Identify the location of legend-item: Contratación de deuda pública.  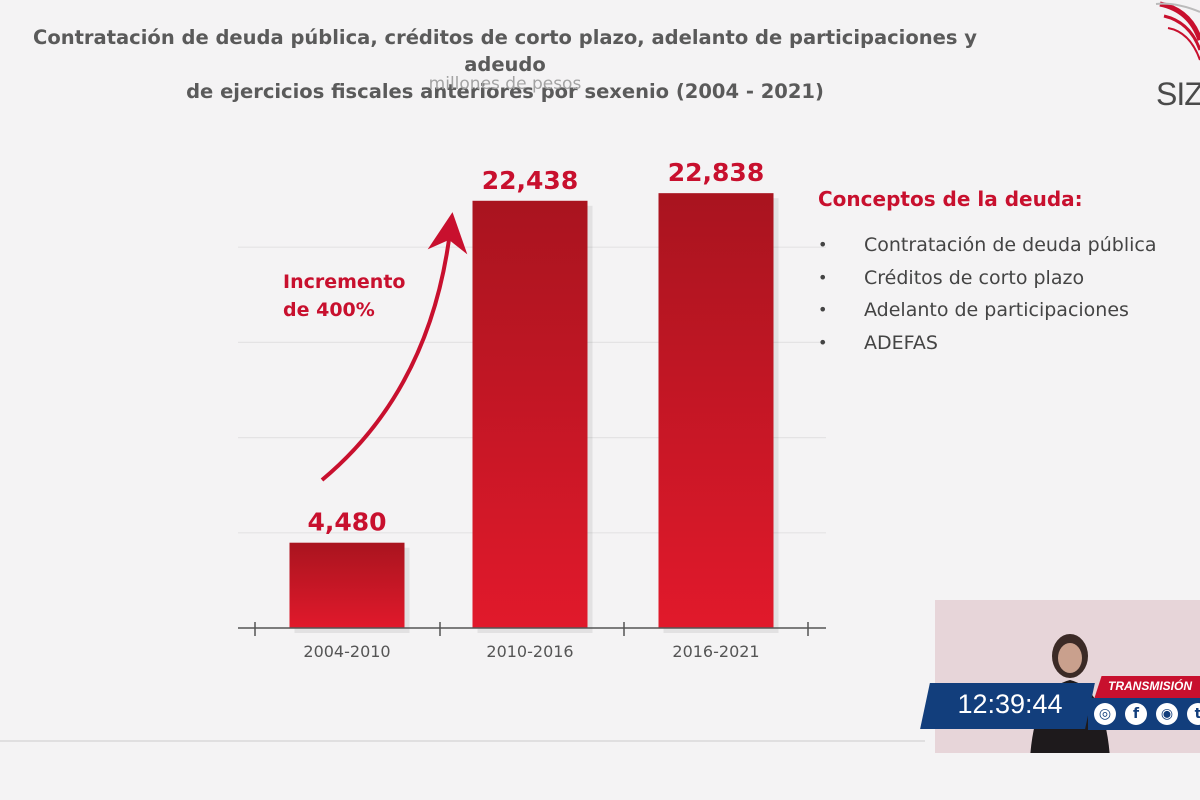
(987, 245).